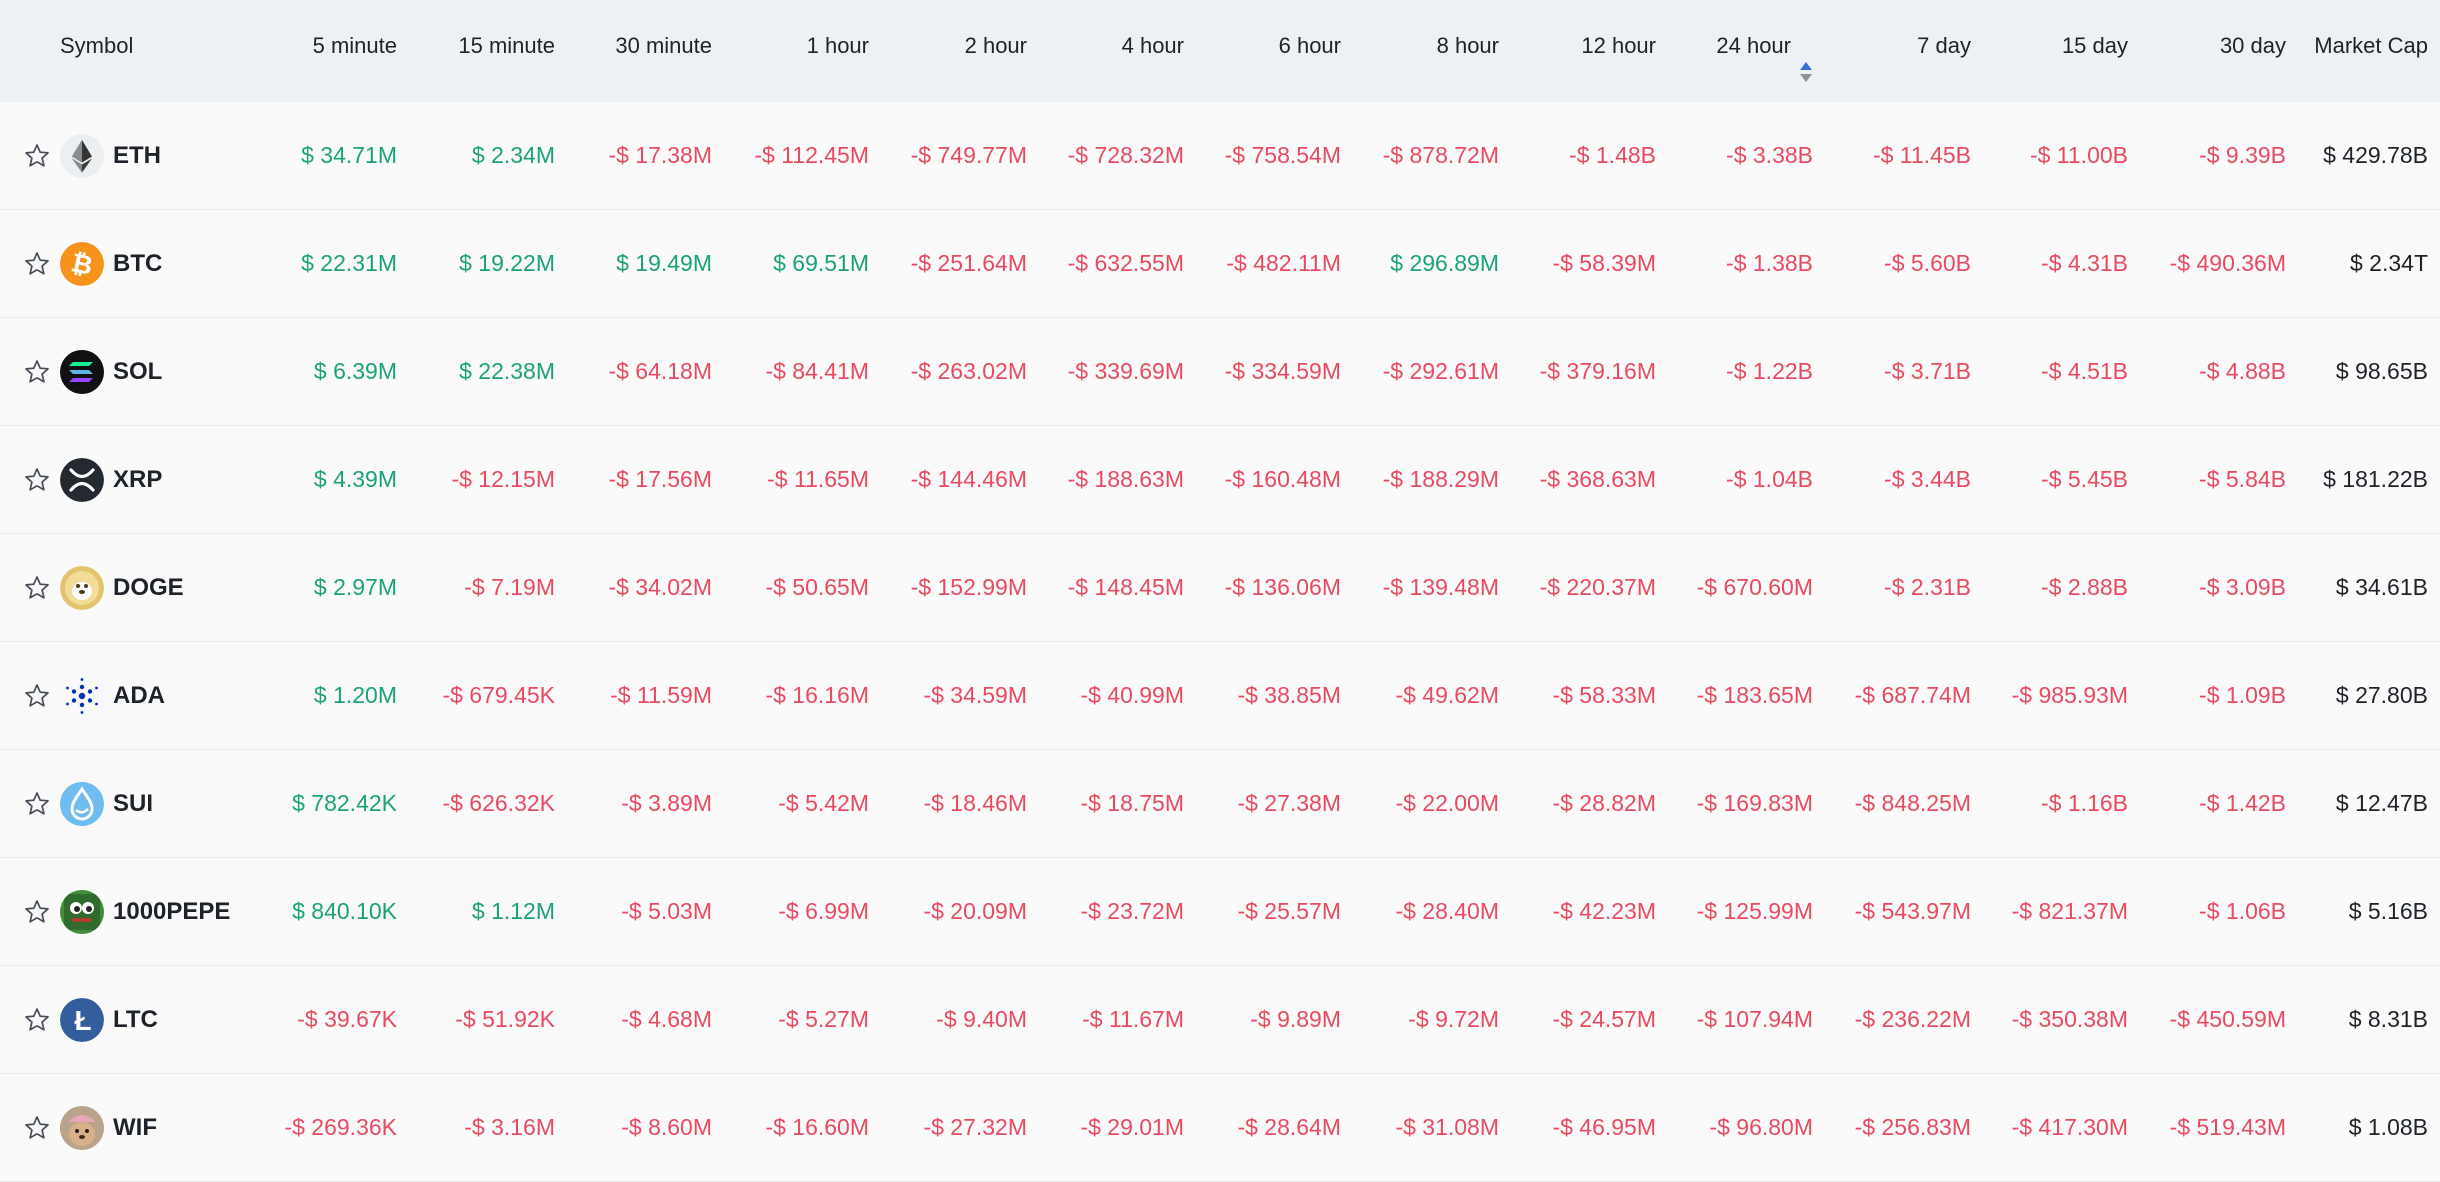 This screenshot has height=1182, width=2440. Describe the element at coordinates (1125, 155) in the screenshot. I see `netflow-value: -$ 728.32M` at that location.